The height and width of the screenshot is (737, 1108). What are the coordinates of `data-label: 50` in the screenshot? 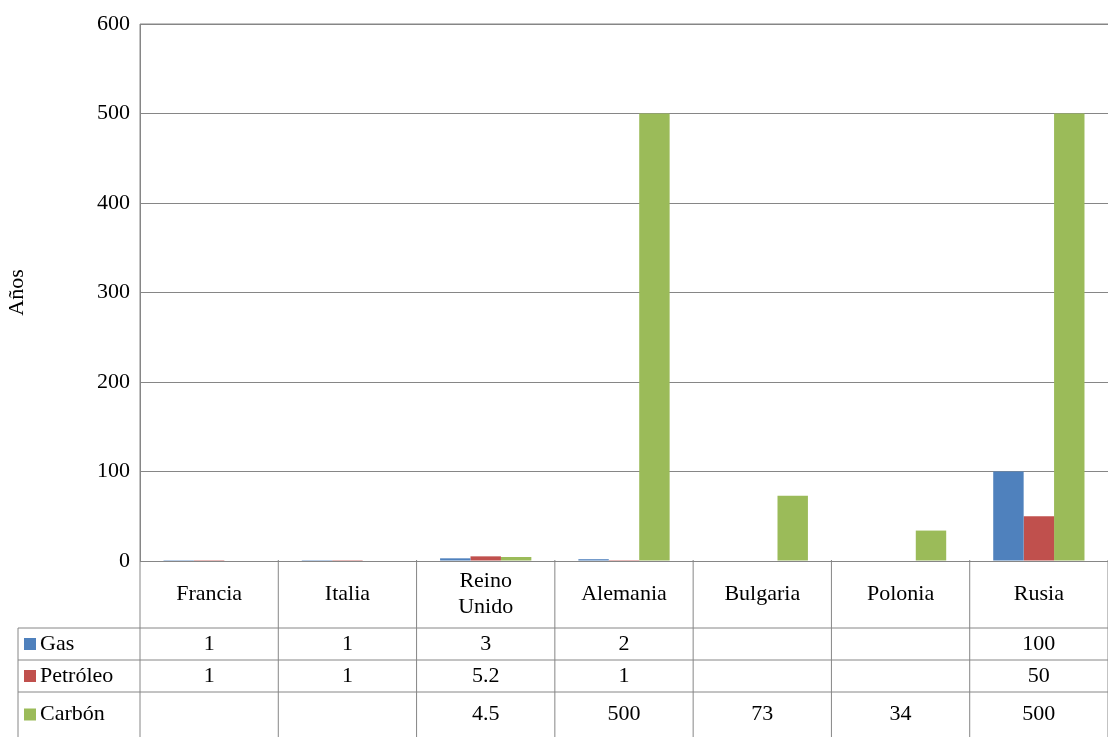 It's located at (1038, 674).